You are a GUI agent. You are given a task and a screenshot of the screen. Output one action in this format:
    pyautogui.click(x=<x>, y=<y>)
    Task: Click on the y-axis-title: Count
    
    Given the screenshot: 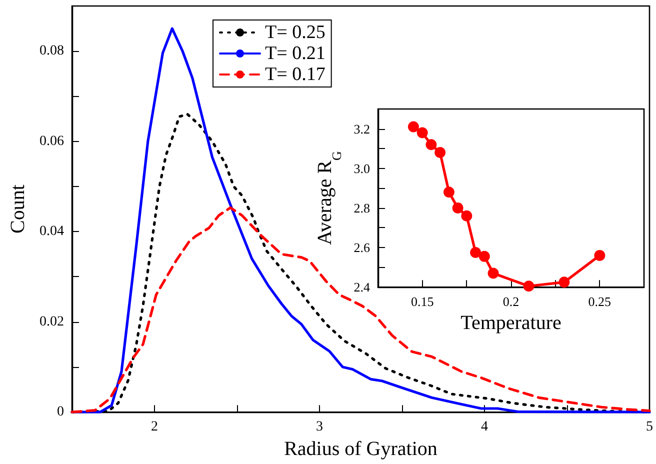 What is the action you would take?
    pyautogui.click(x=18, y=209)
    